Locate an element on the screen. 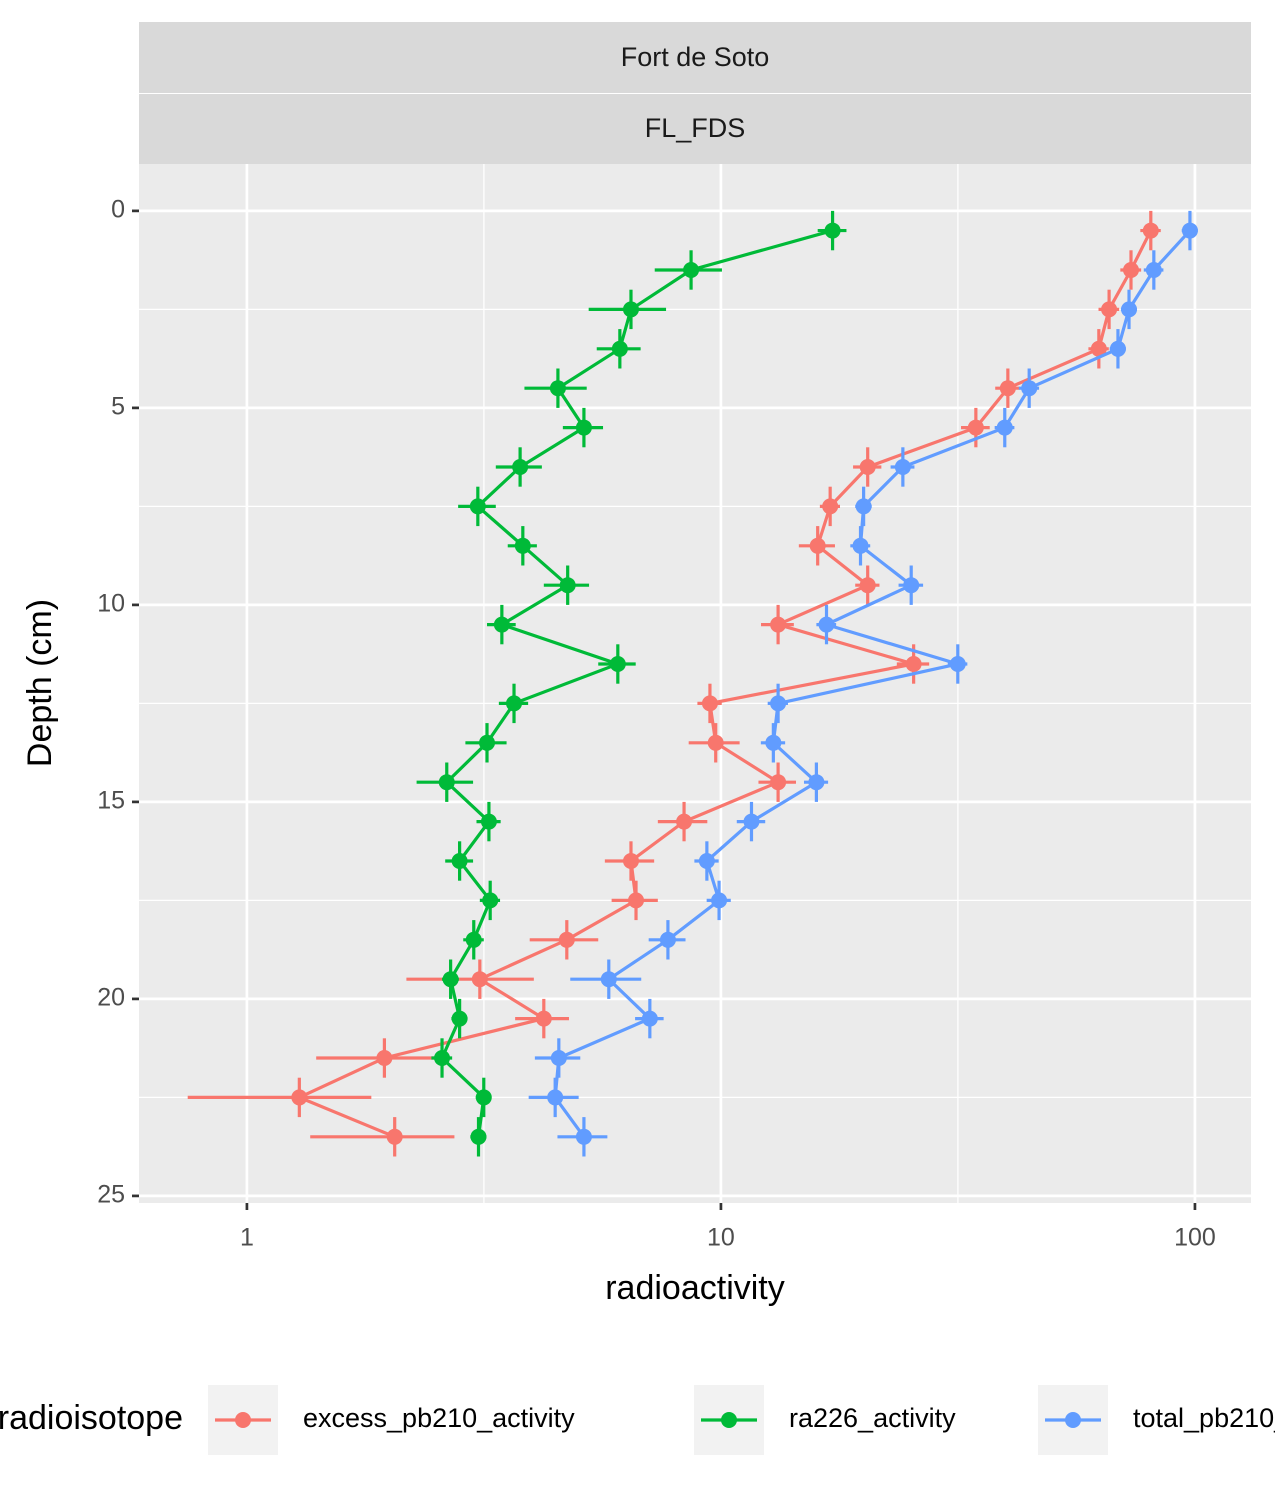 The height and width of the screenshot is (1500, 1275). y-tick-label: 5 is located at coordinates (118, 407).